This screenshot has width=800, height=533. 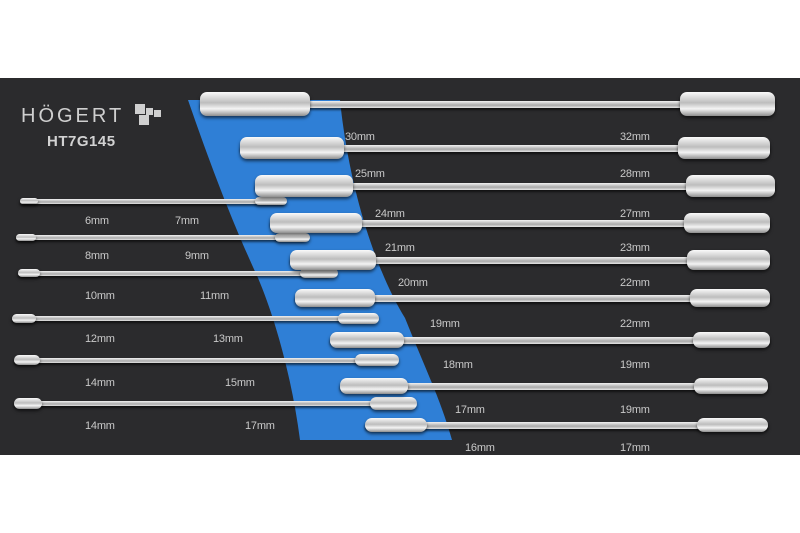 I want to click on size-label: 27mm, so click(x=635, y=214).